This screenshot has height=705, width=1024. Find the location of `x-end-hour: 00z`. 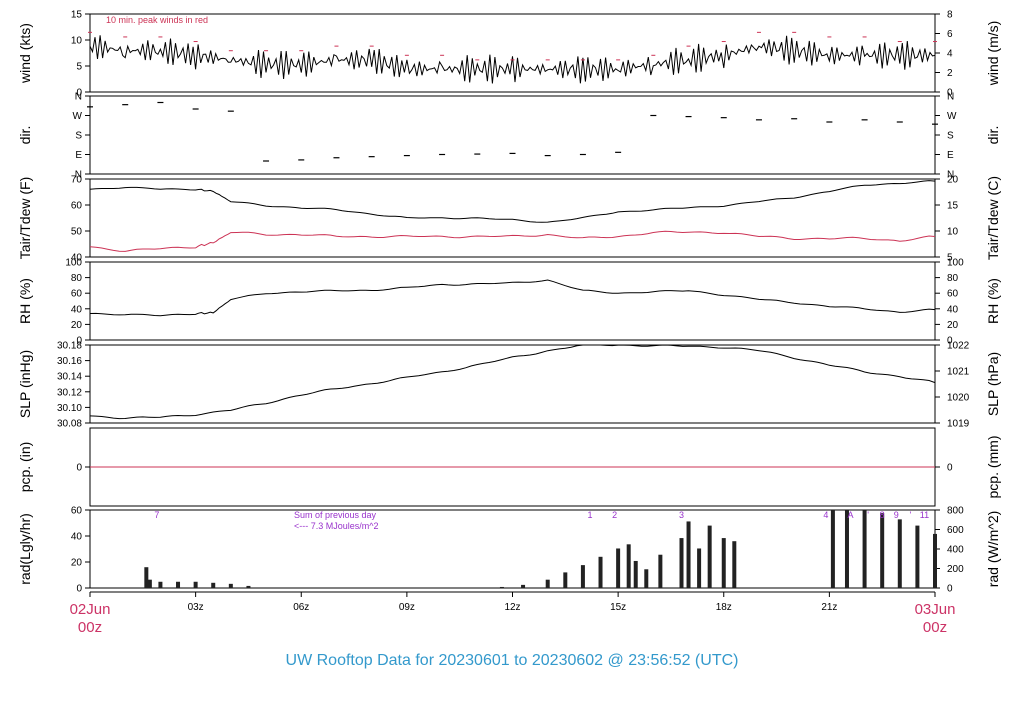

x-end-hour: 00z is located at coordinates (935, 627).